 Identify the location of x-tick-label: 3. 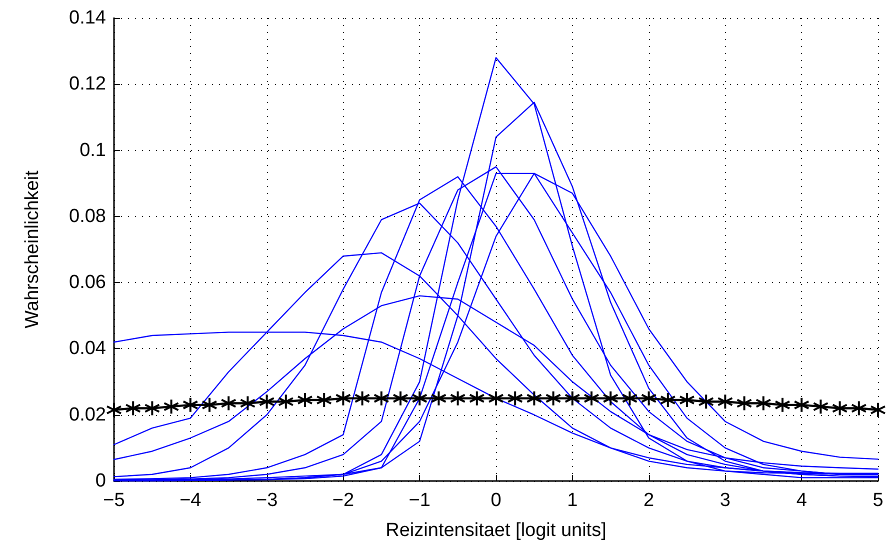
(725, 500).